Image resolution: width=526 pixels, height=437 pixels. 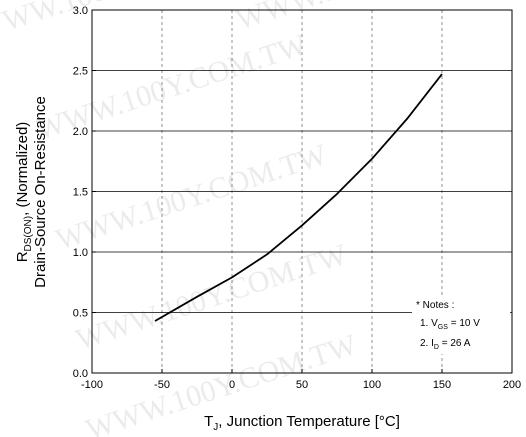 I want to click on note-vgs: 1. VGS = 10 V, so click(x=450, y=324).